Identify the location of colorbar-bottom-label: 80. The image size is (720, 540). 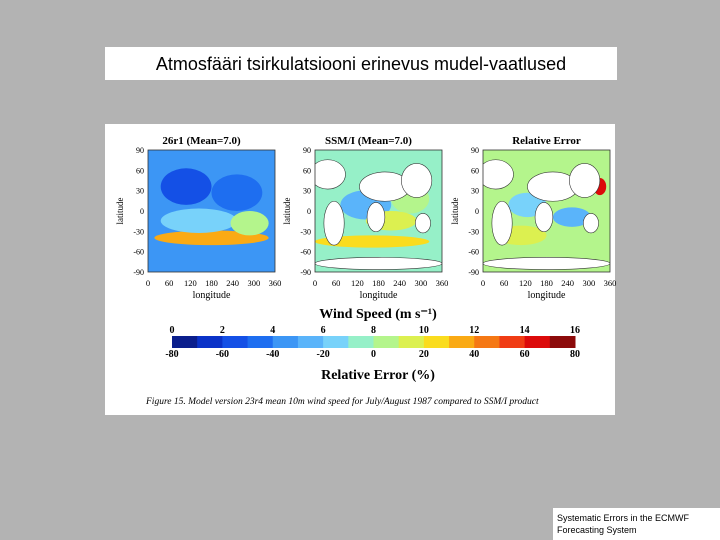
(575, 354).